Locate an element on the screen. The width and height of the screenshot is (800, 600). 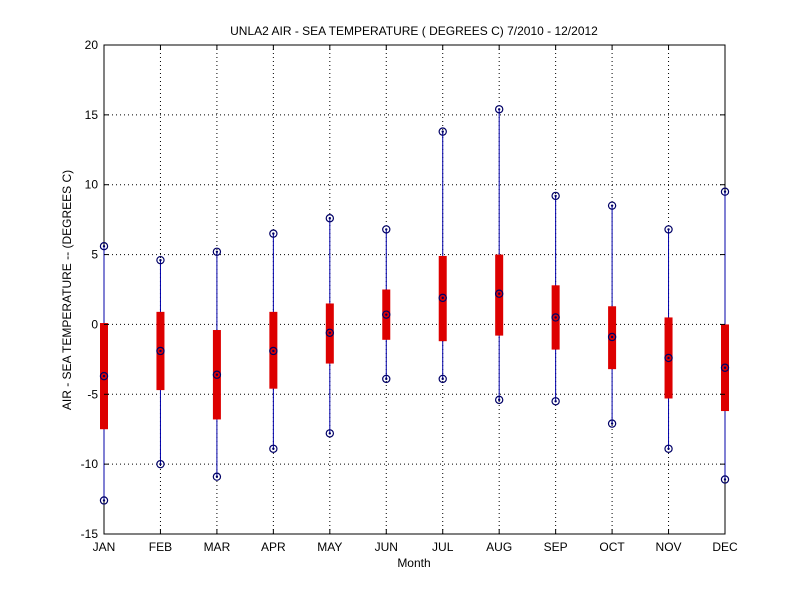
box-may is located at coordinates (330, 326).